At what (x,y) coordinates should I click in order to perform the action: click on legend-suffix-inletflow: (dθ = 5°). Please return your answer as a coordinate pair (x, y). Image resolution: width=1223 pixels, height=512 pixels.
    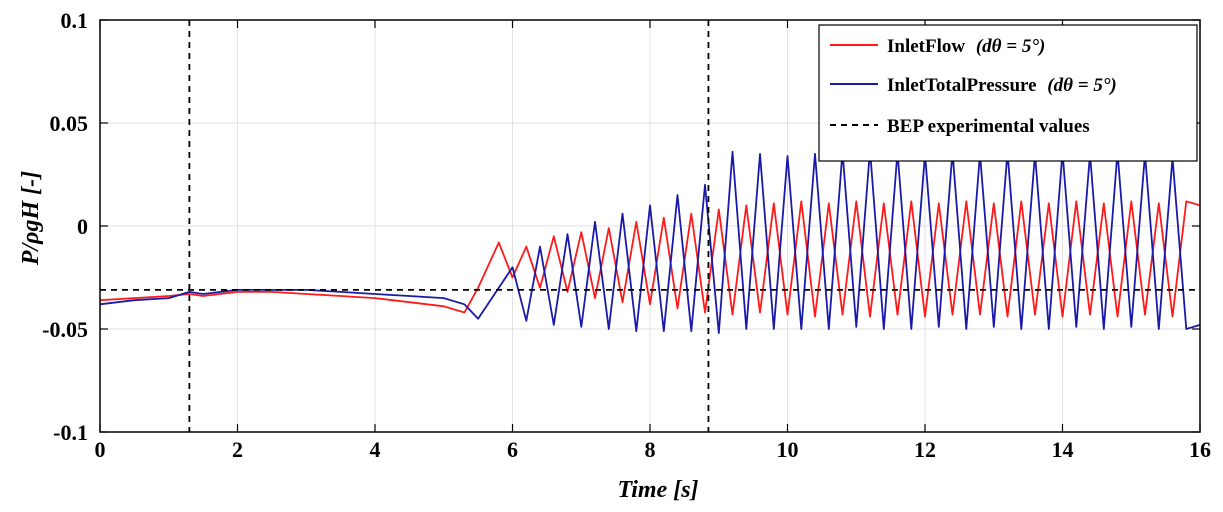
    Looking at the image, I should click on (1010, 46).